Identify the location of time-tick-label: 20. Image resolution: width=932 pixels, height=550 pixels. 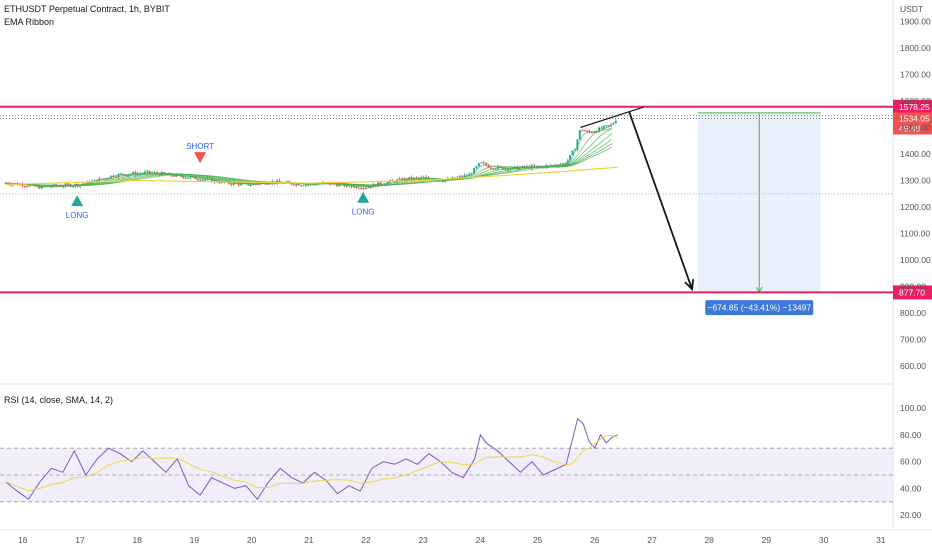
(252, 540).